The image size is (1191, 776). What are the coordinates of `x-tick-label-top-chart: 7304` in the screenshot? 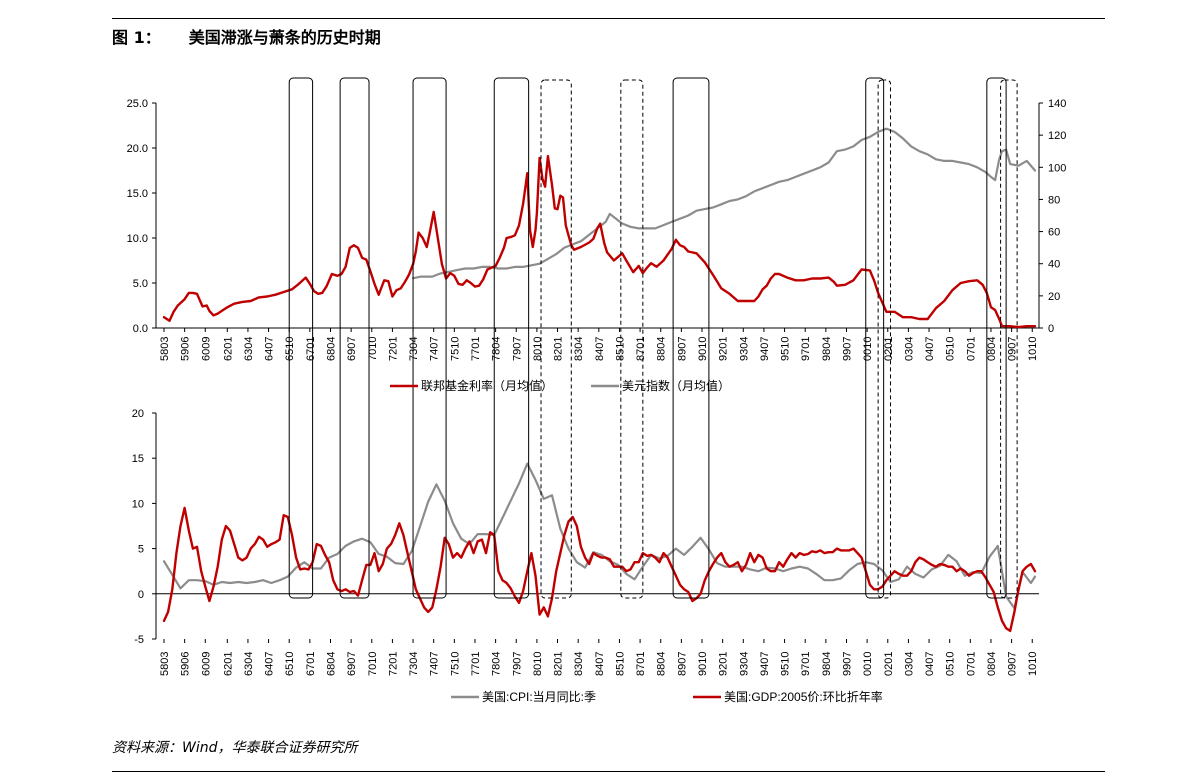 It's located at (414, 349).